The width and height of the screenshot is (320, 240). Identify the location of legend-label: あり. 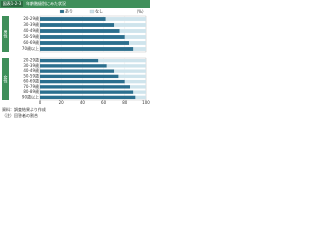
(69, 11).